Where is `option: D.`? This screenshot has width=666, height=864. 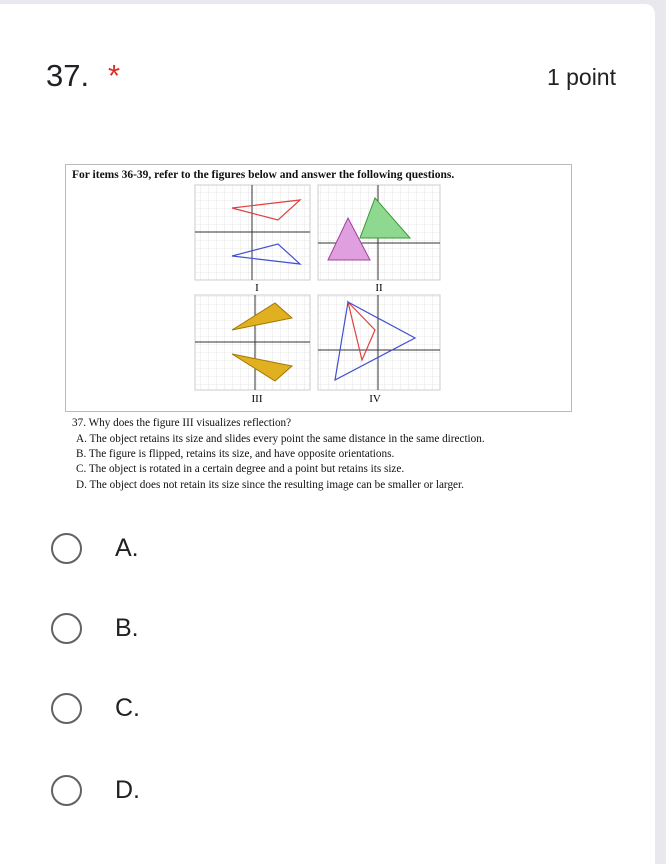
option: D. is located at coordinates (330, 794).